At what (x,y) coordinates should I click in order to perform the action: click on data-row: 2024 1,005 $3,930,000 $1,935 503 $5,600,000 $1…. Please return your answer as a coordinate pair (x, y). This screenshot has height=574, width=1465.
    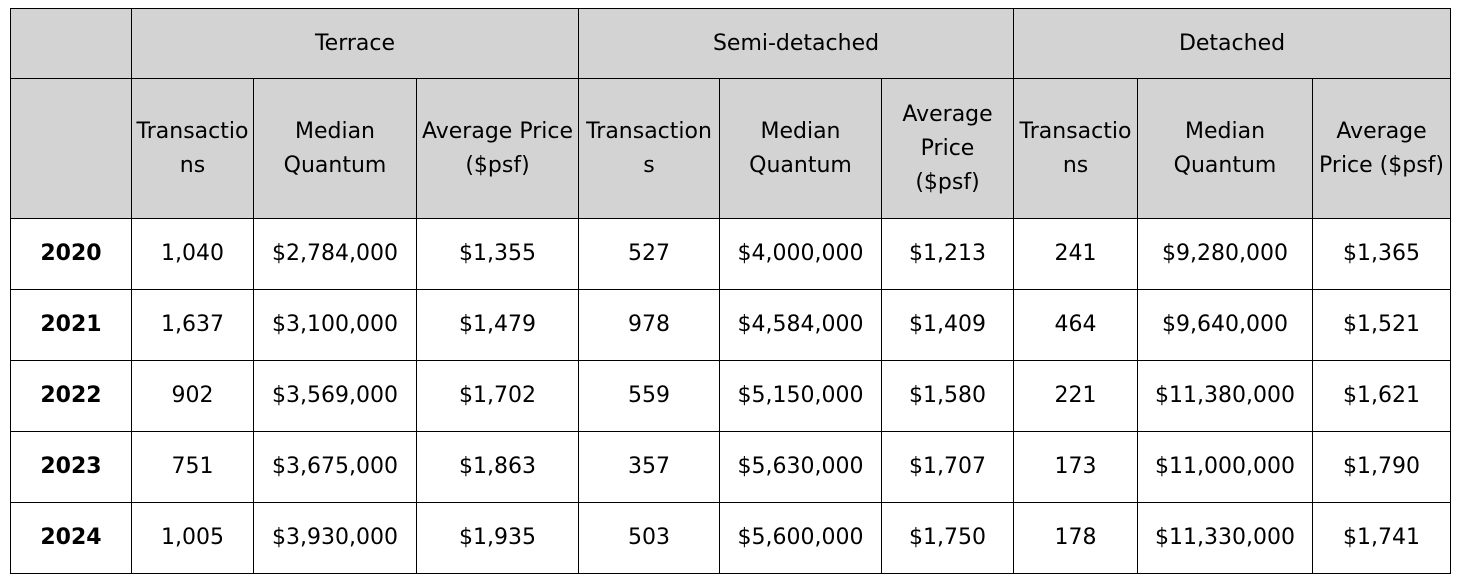
    Looking at the image, I should click on (731, 538).